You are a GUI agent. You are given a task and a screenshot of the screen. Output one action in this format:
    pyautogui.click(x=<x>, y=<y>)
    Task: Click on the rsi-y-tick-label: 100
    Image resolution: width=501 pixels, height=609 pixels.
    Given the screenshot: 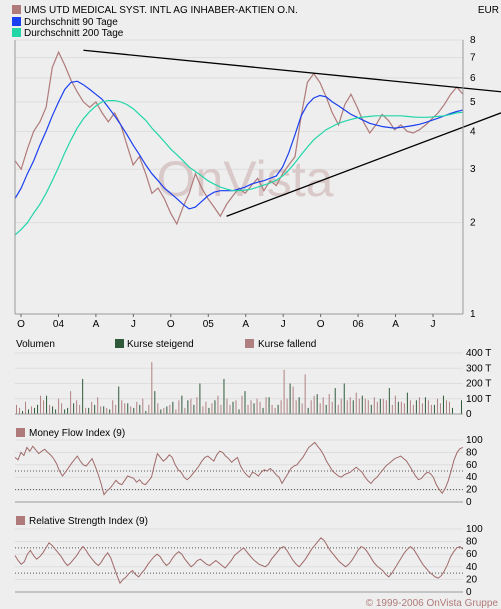 What is the action you would take?
    pyautogui.click(x=474, y=529)
    